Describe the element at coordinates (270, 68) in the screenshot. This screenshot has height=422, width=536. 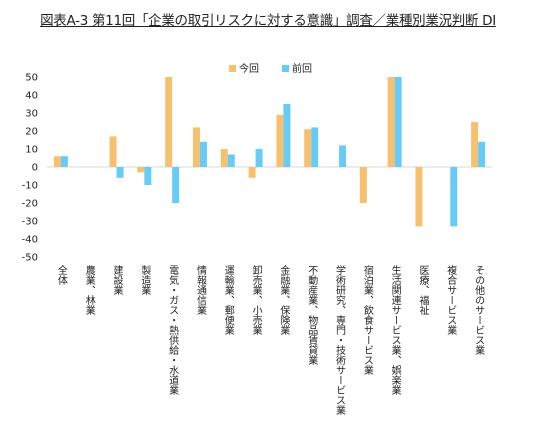
I see `legend: 今回 前回` at that location.